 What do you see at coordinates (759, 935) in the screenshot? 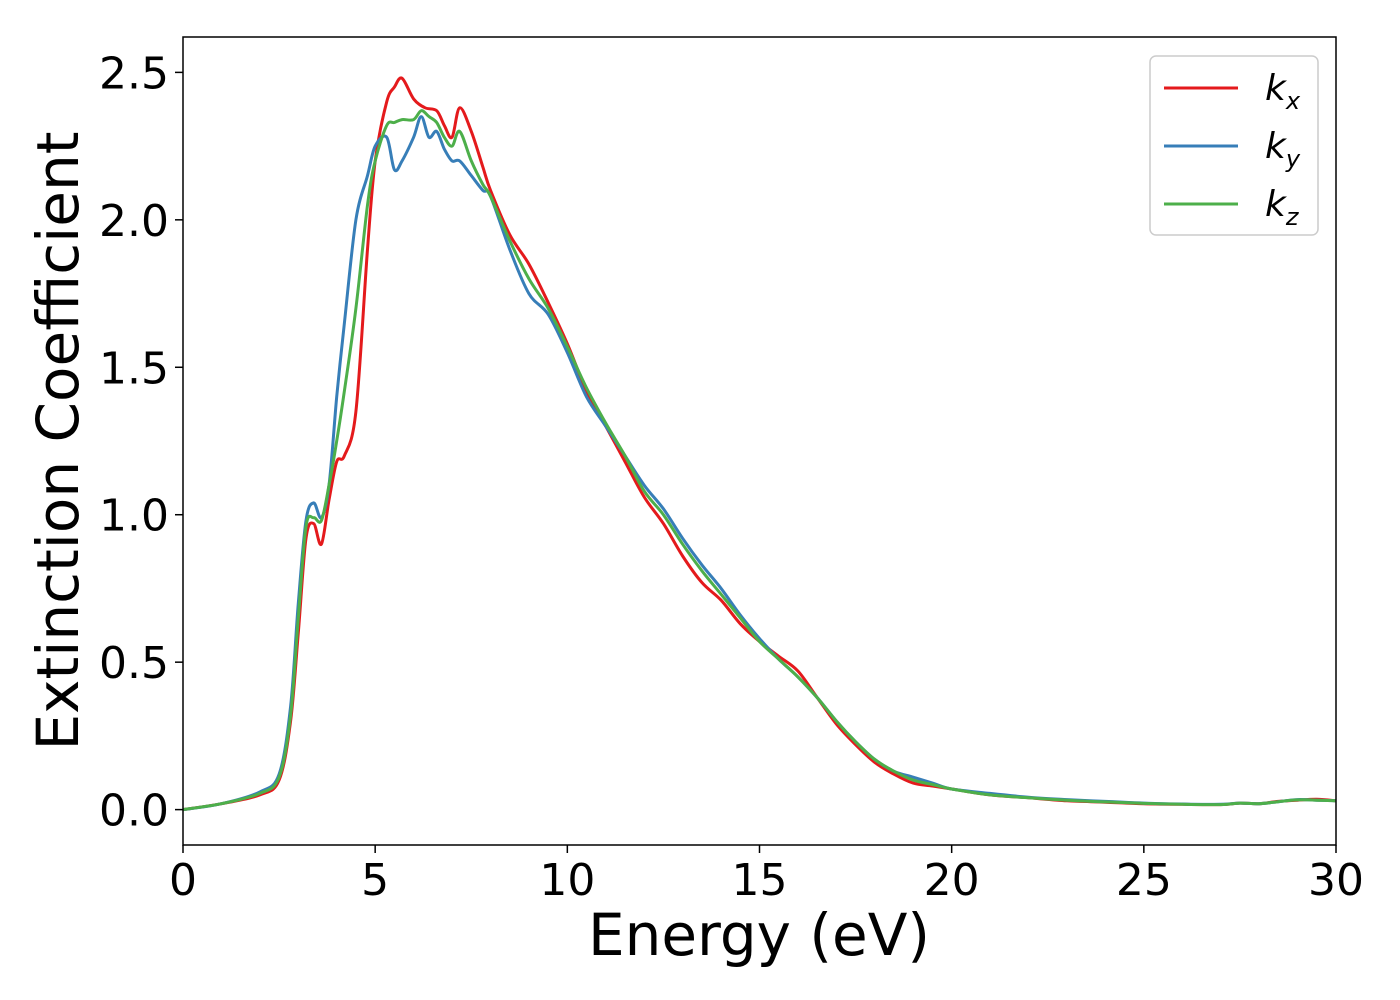
I see `x-axis-title: Energy (eV)` at bounding box center [759, 935].